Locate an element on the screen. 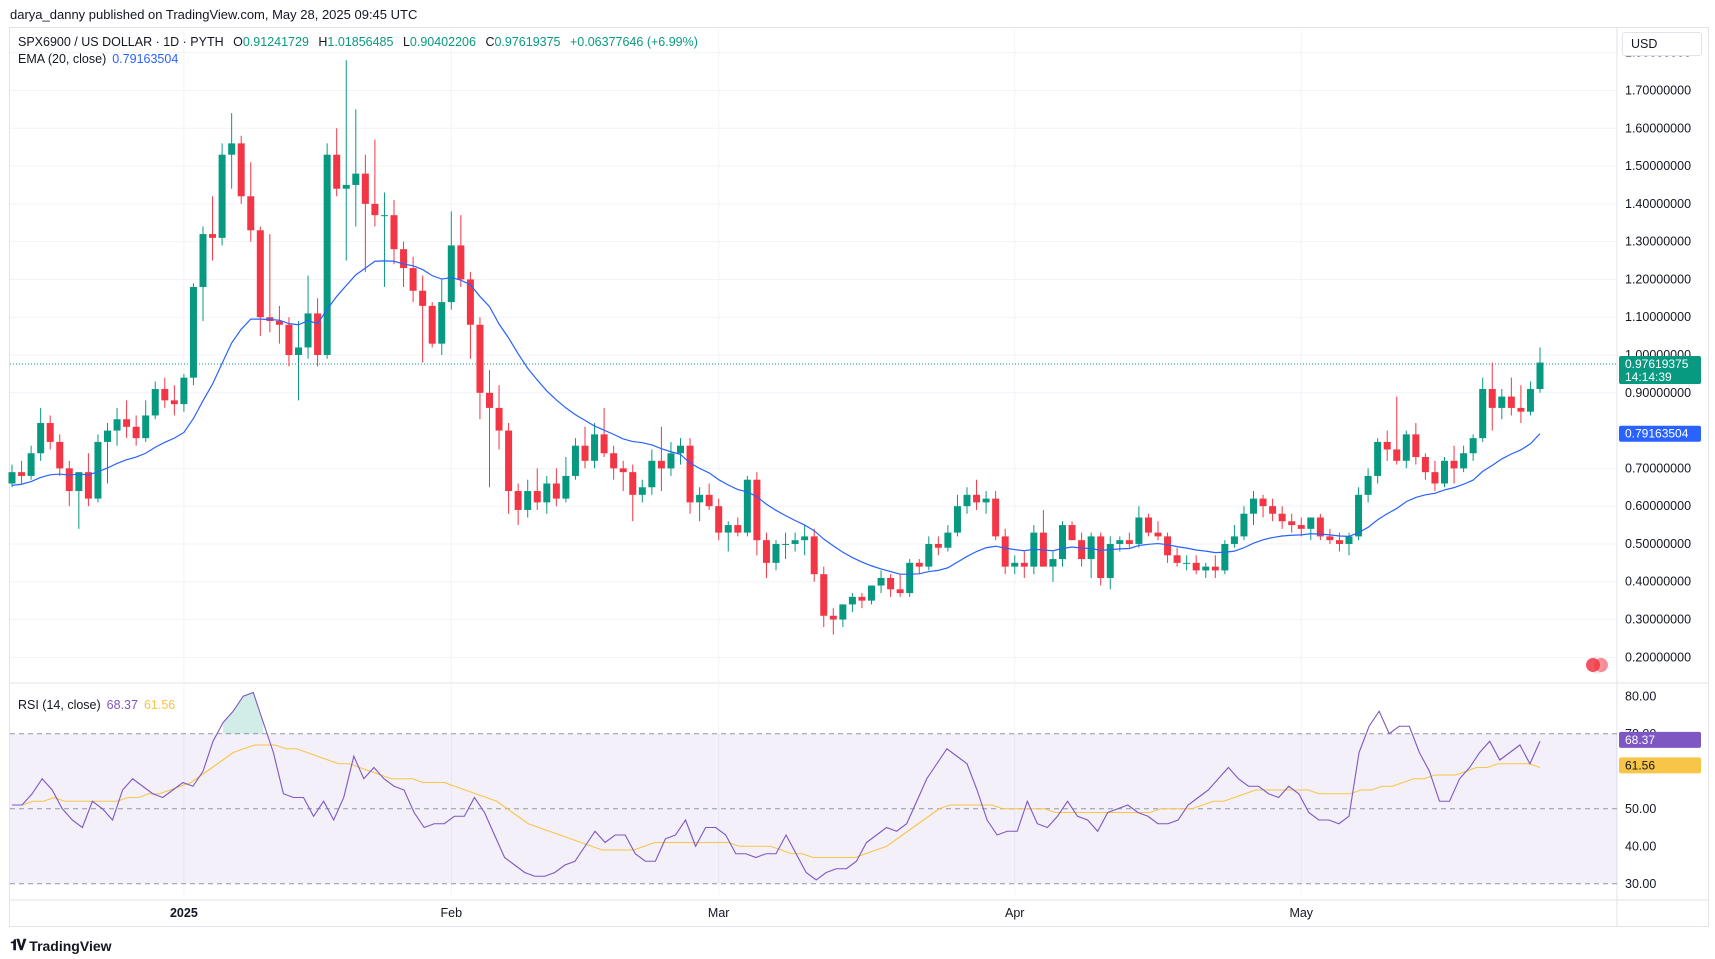 Image resolution: width=1715 pixels, height=959 pixels. last-price-tag-text: 0.97619375 is located at coordinates (1657, 364).